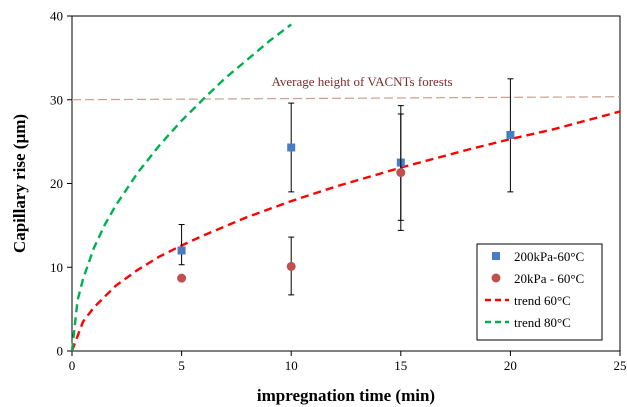 The image size is (627, 407). I want to click on x-tick-label: 5, so click(181, 365).